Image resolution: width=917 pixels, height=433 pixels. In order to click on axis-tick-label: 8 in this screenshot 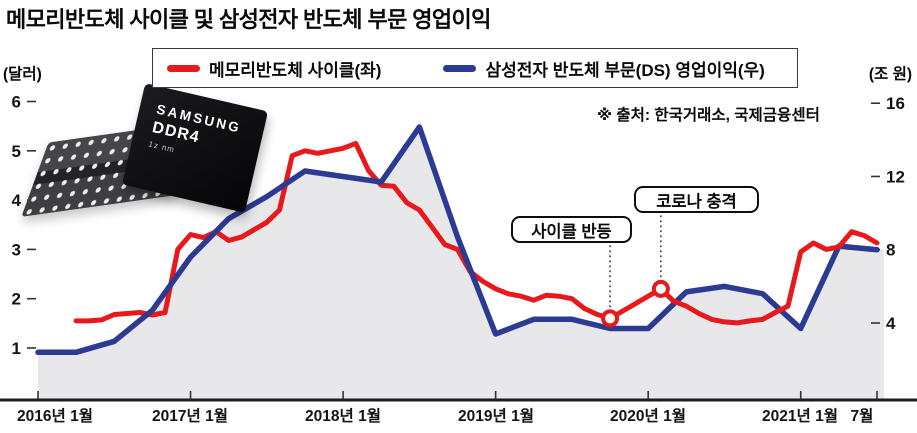, I will do `click(890, 250)`.